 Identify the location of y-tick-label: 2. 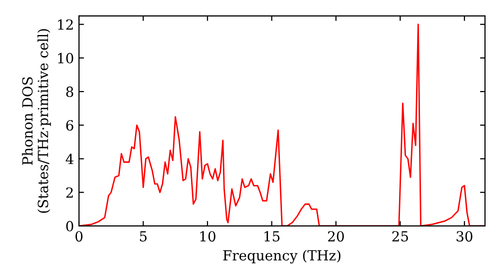
(69, 192).